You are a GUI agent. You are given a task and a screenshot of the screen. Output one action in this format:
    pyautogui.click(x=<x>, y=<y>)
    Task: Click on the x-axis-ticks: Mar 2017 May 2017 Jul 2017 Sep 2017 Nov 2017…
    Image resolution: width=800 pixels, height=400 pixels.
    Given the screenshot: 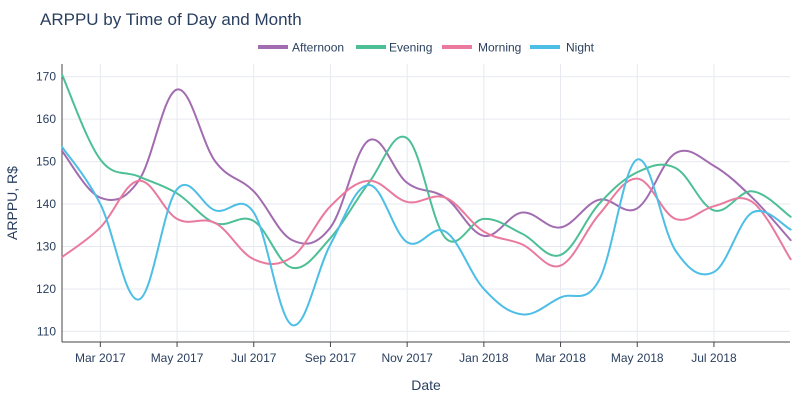 What is the action you would take?
    pyautogui.click(x=406, y=353)
    